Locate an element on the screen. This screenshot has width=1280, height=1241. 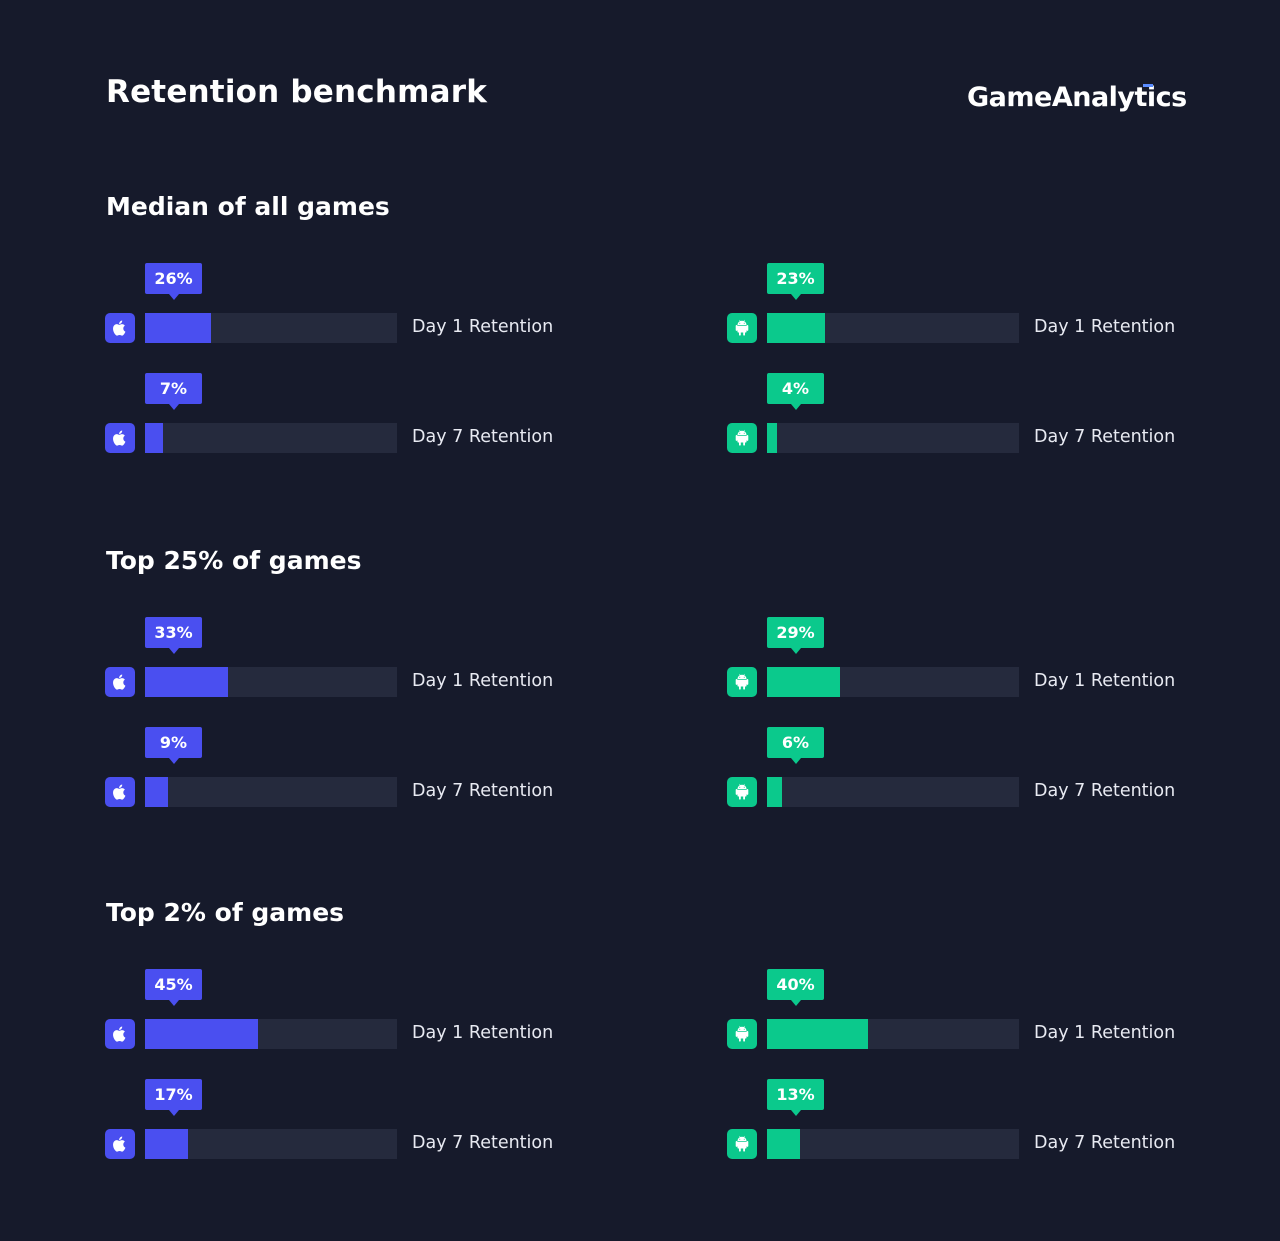
bar-row-android: 6% Day 7 Retention is located at coordinates (957, 772).